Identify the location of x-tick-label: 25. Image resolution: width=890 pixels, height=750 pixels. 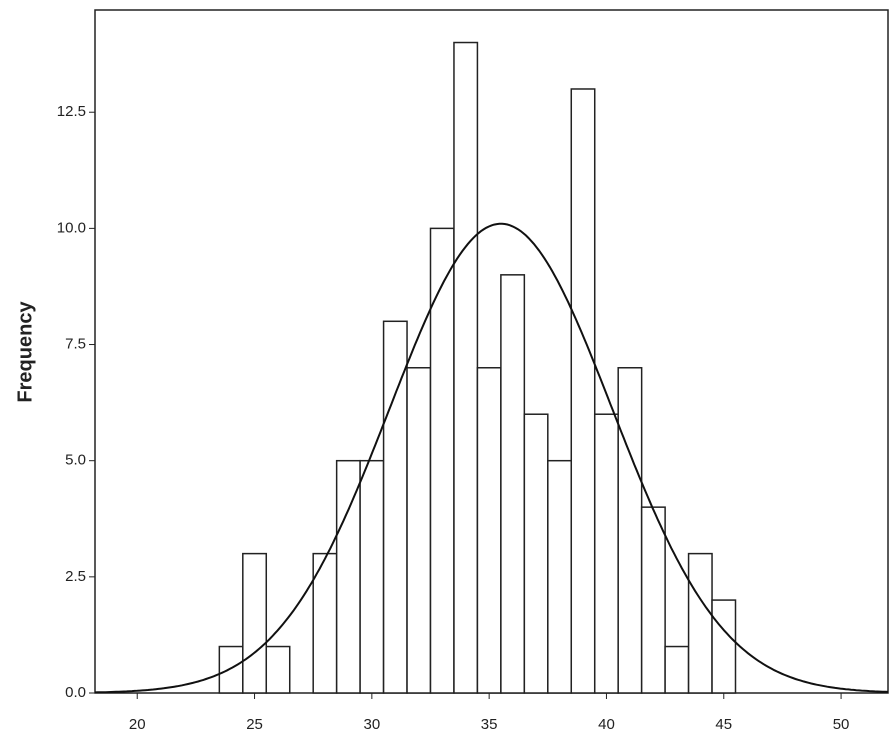
(254, 724).